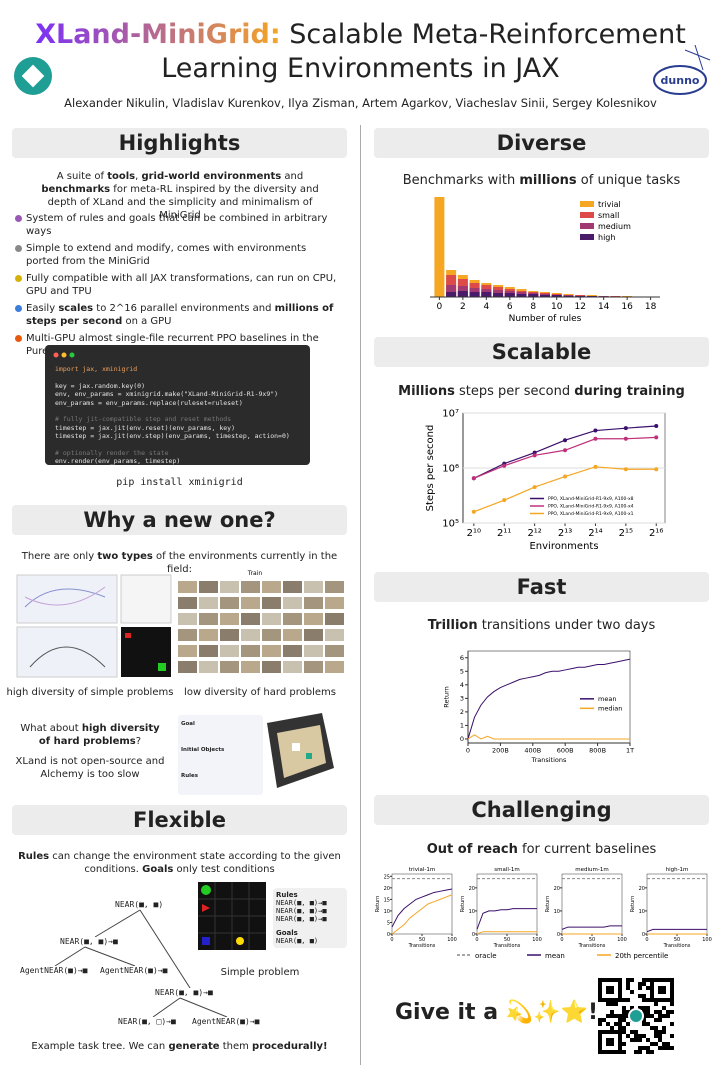 Image resolution: width=721 pixels, height=1075 pixels. I want to click on bullet-icon, so click(18, 278).